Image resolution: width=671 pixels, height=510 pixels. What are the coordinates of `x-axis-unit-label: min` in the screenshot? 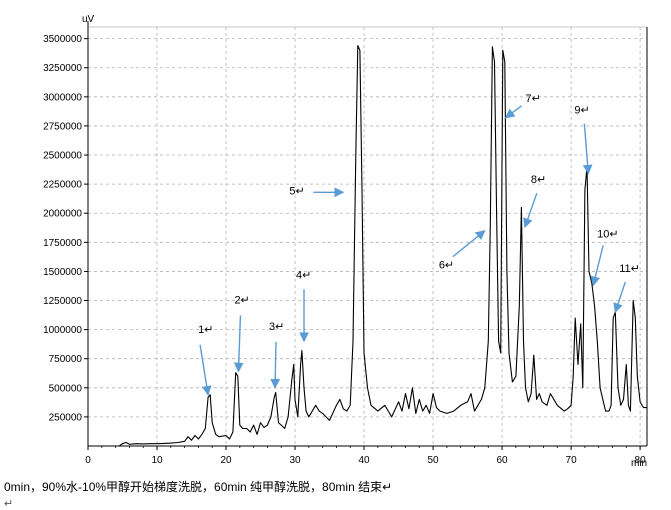 It's located at (639, 463).